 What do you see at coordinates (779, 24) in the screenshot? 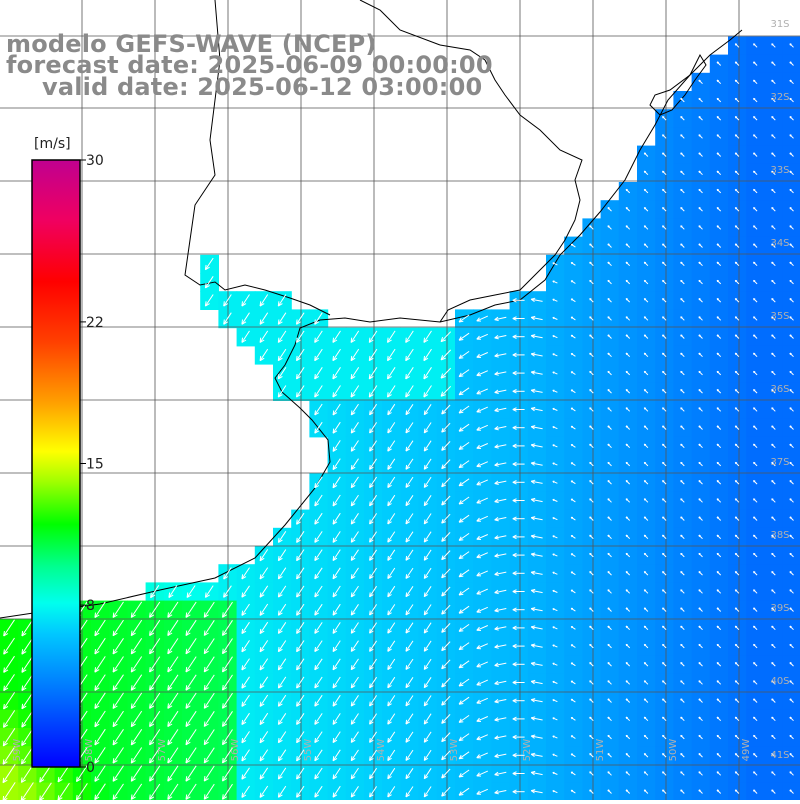
I see `lat-label: 31S` at bounding box center [779, 24].